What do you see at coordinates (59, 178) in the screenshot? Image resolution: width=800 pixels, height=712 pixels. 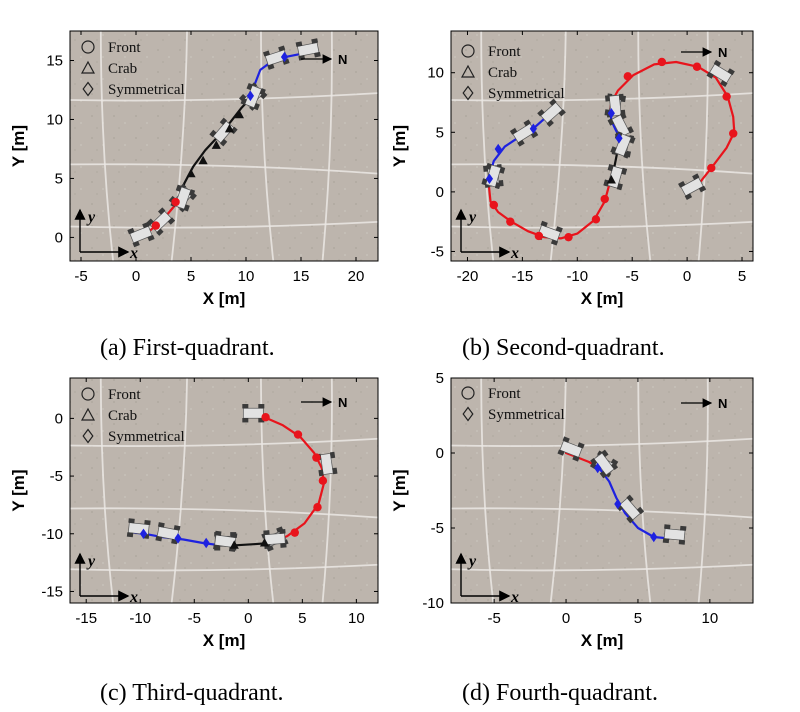 I see `y-tick-label: 5` at bounding box center [59, 178].